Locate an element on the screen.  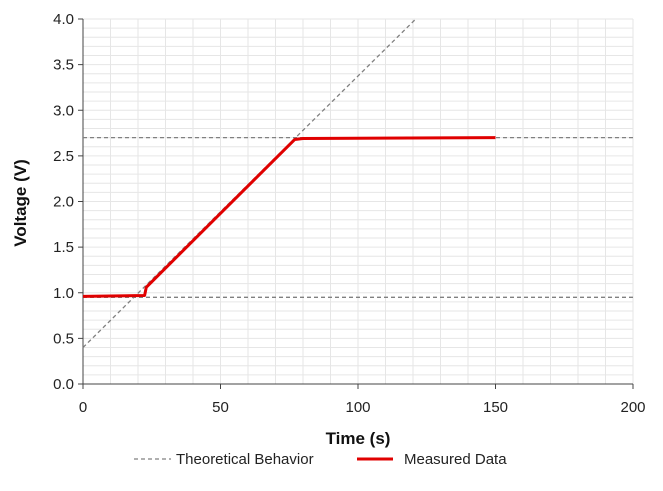
y-axis-title: Voltage (V) is located at coordinates (20, 203).